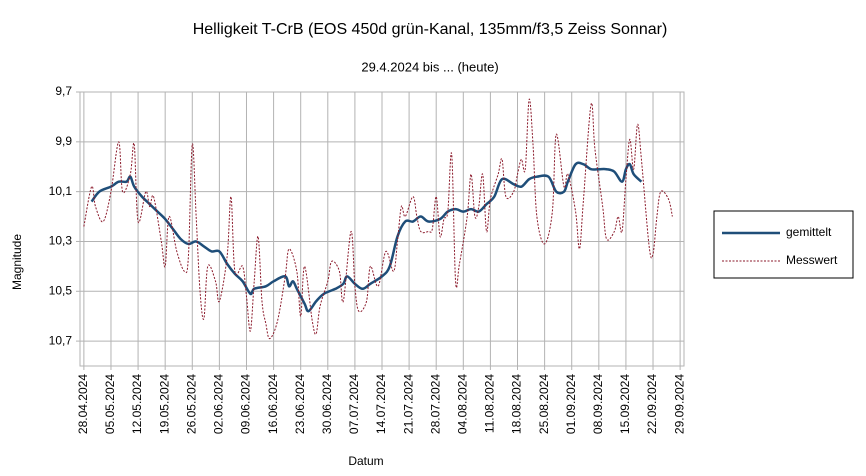 The image size is (866, 476). Describe the element at coordinates (517, 404) in the screenshot. I see `x-tick-label: 18.08.2024` at that location.